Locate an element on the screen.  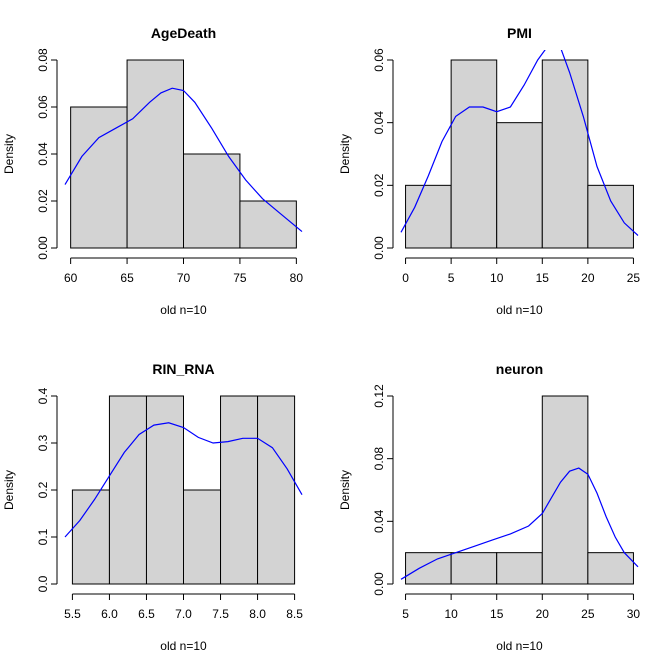
x-tick-label-pmi-1: 5 is located at coordinates (451, 278).